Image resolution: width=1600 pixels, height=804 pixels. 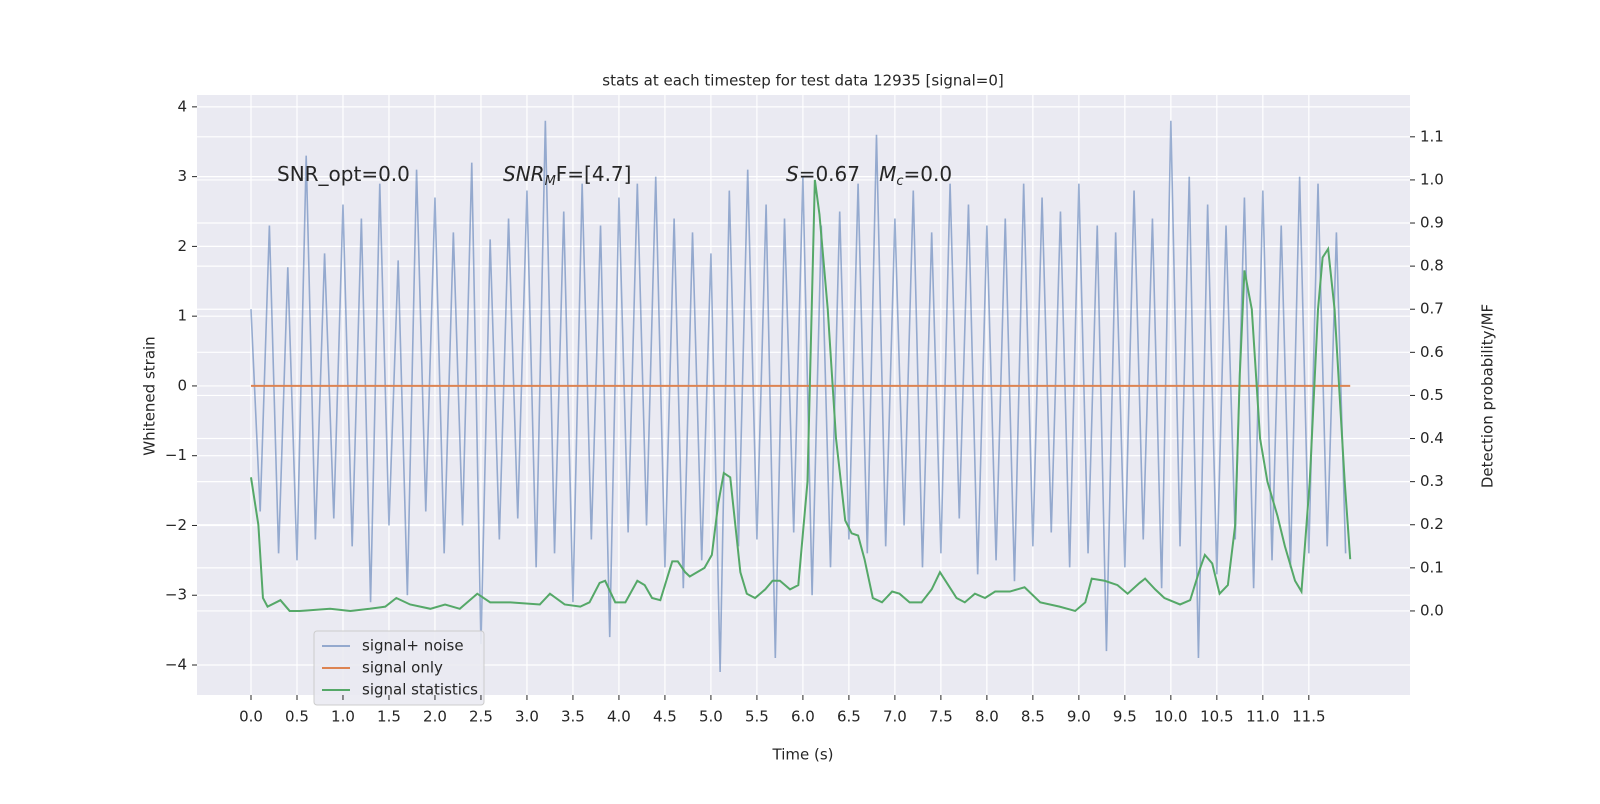 I want to click on x-axis-label: Time (s), so click(x=803, y=755).